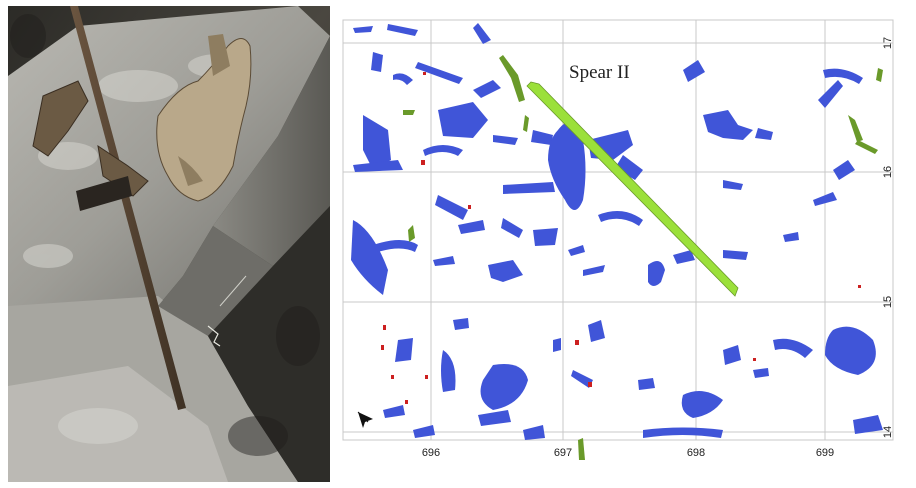 This screenshot has width=916, height=488. I want to click on north-arrow-icon, so click(365, 419).